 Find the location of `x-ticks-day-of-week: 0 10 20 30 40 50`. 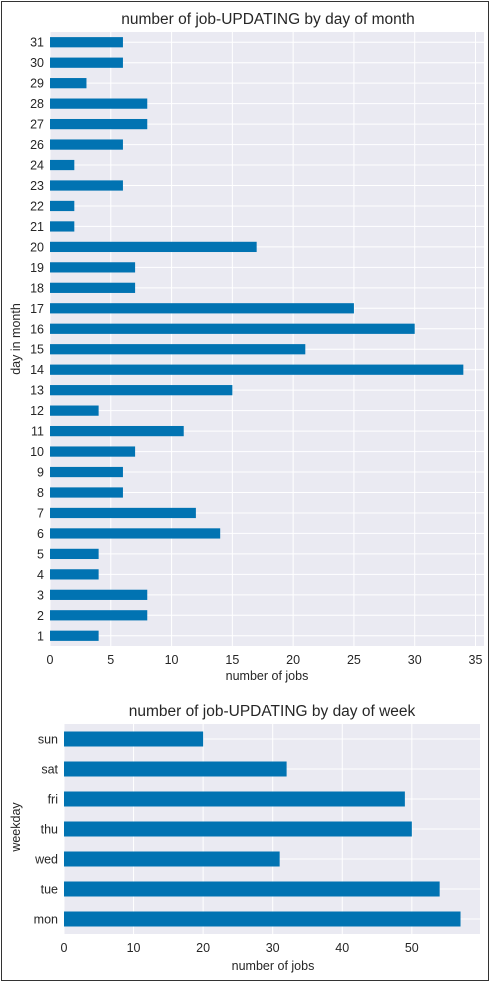

x-ticks-day-of-week: 0 10 20 30 40 50 is located at coordinates (240, 948).